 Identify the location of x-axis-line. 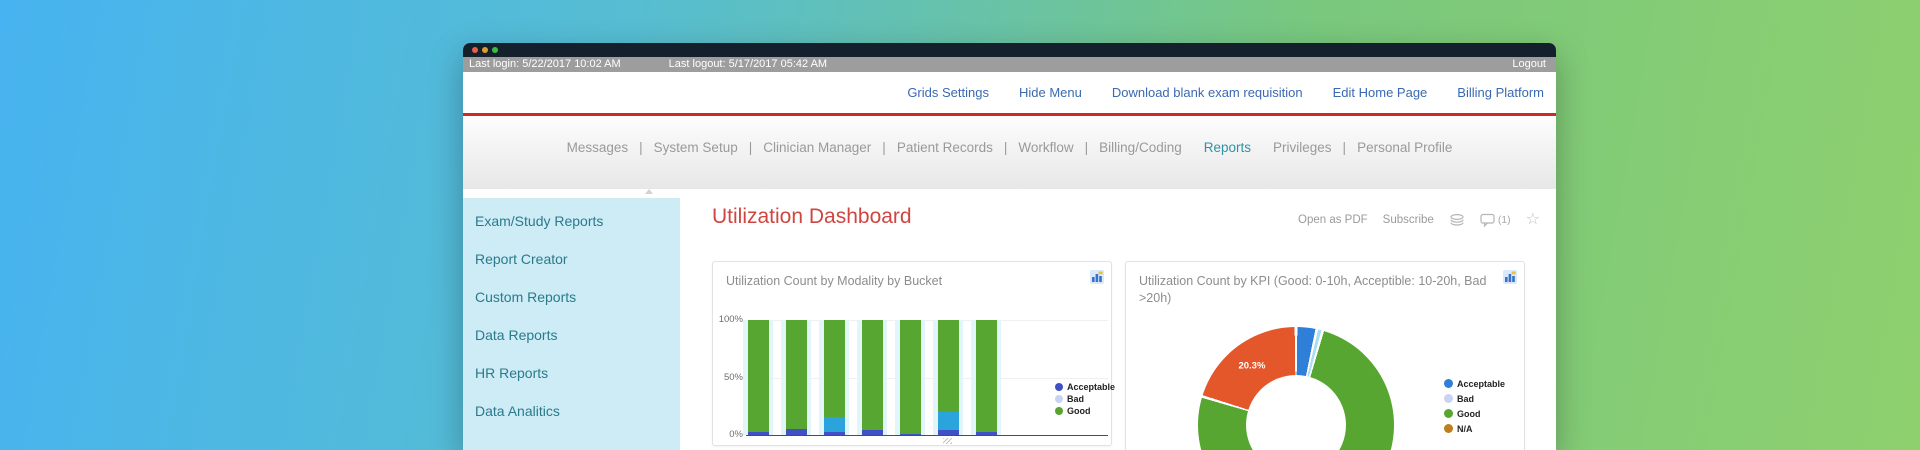
(927, 435).